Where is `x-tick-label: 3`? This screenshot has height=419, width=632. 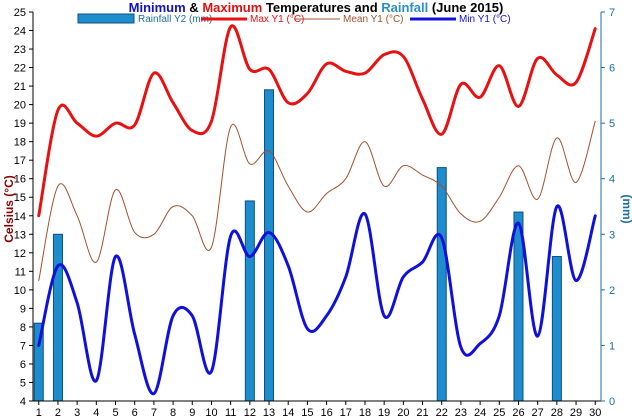
x-tick-label: 3 is located at coordinates (77, 413).